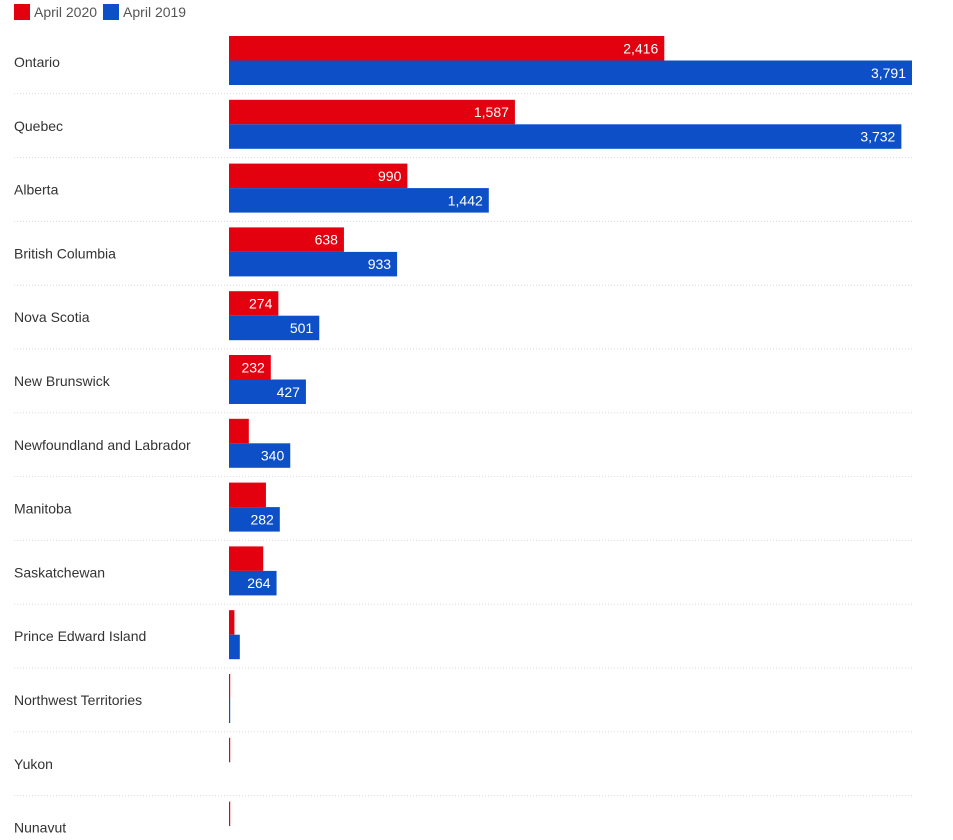 Image resolution: width=953 pixels, height=840 pixels. What do you see at coordinates (289, 392) in the screenshot?
I see `value-label-april-2019-new-brunswick: 427` at bounding box center [289, 392].